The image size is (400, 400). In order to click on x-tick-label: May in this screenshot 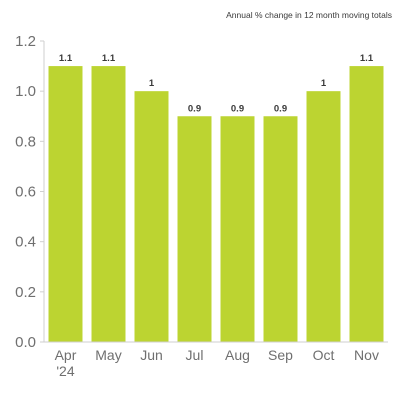, I will do `click(108, 355)`.